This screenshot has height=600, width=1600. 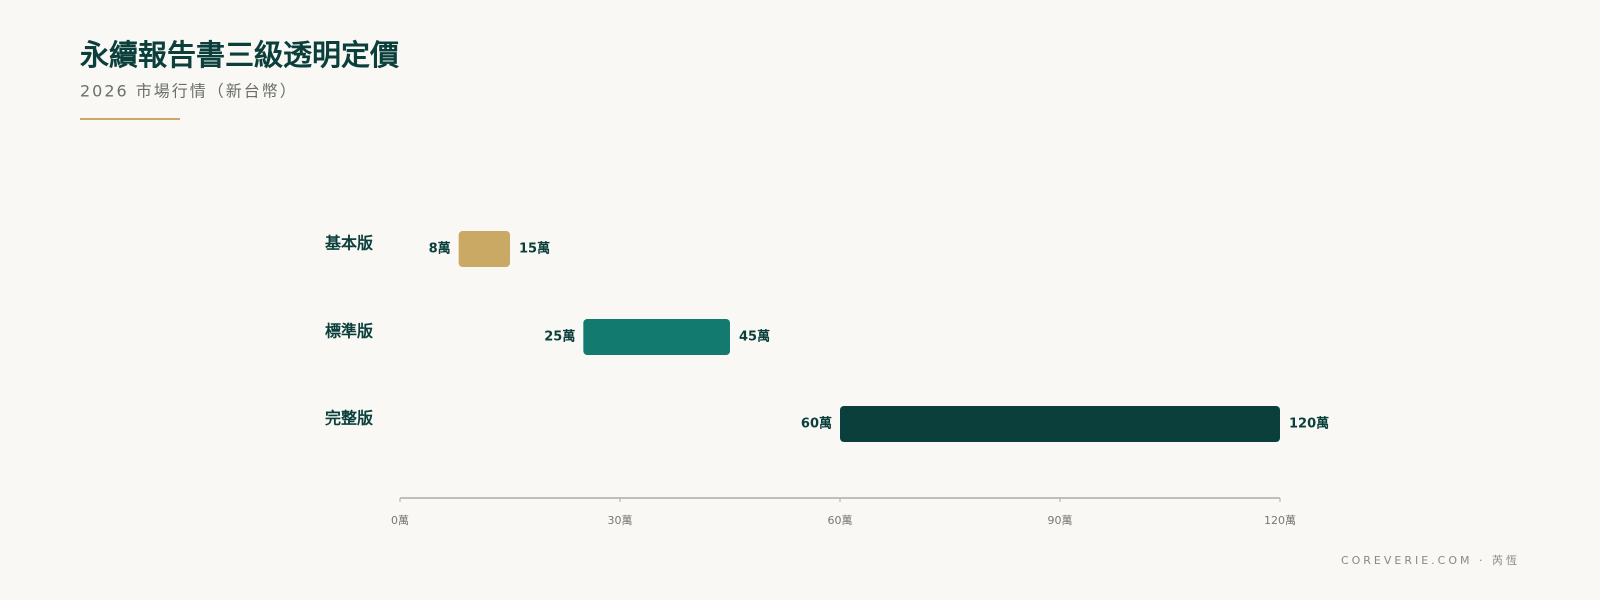 I want to click on accent-line, so click(x=130, y=119).